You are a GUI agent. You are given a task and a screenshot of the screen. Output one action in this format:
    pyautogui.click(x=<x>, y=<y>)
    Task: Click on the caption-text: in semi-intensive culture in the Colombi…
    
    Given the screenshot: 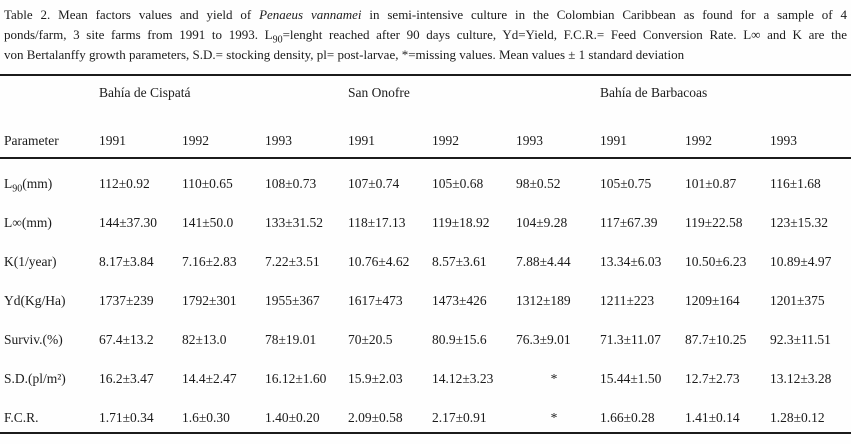 What is the action you would take?
    pyautogui.click(x=604, y=14)
    